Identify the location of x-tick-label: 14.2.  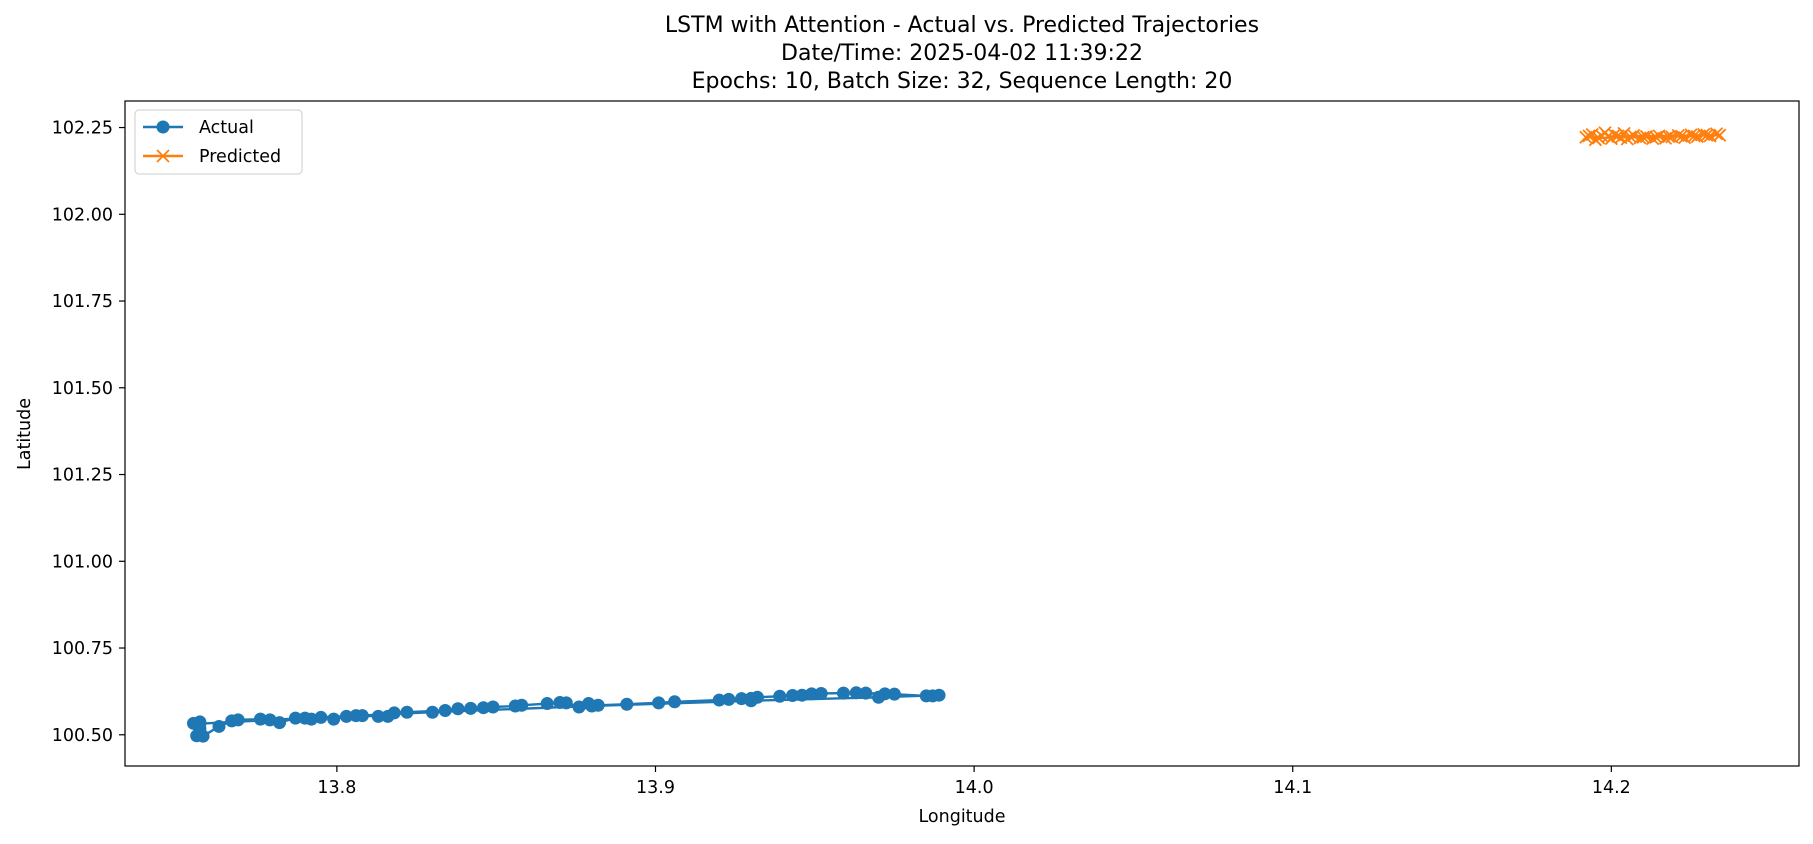
(1611, 788).